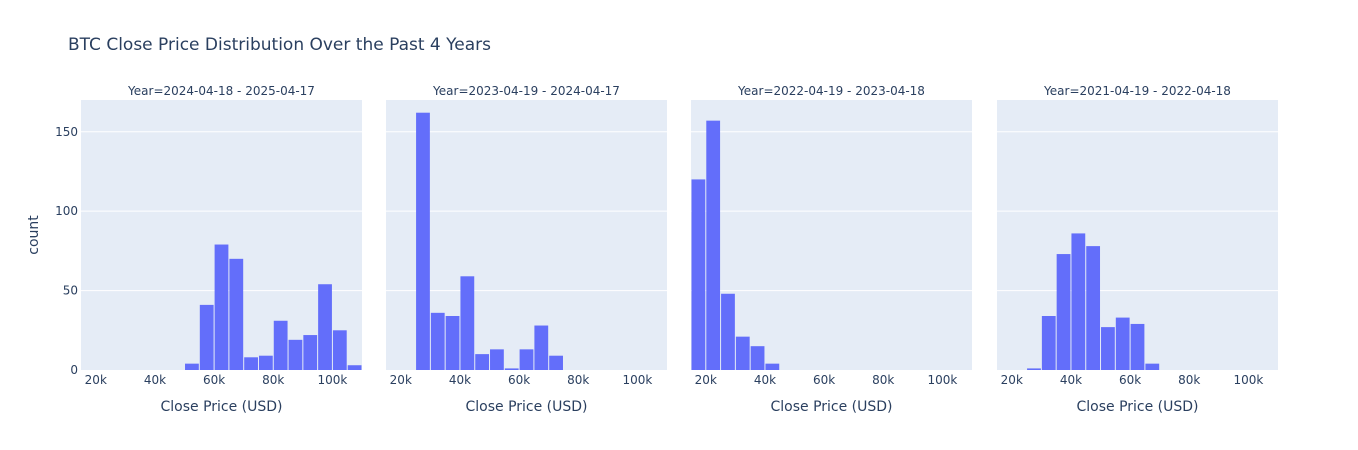  I want to click on y-tick-label: 150, so click(66, 132).